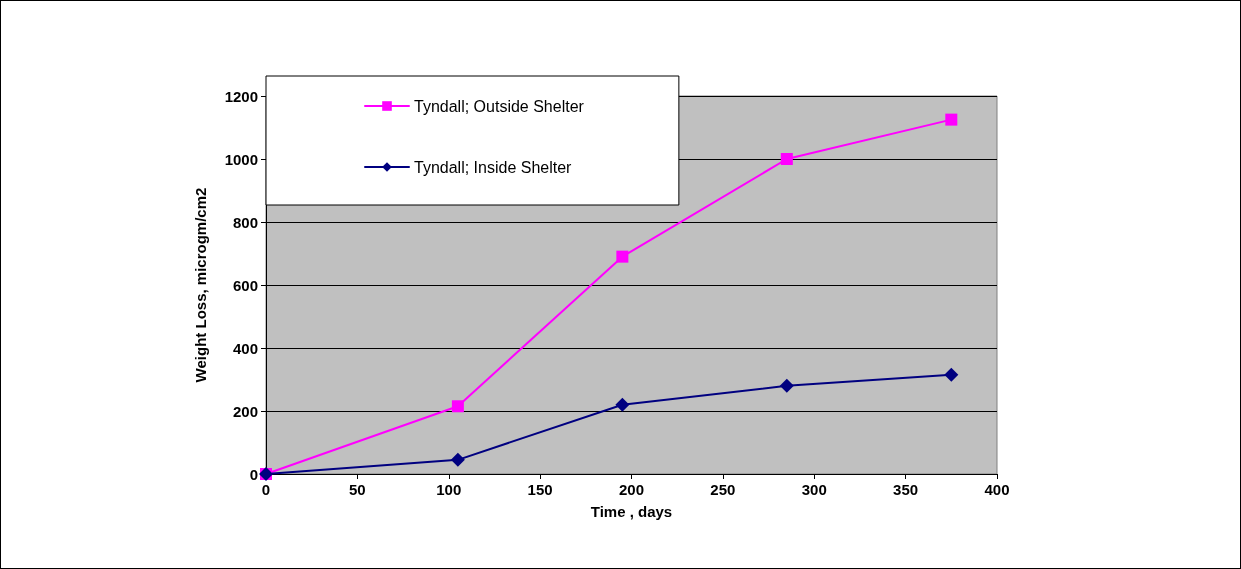  Describe the element at coordinates (245, 285) in the screenshot. I see `y-tick-label: 600` at that location.